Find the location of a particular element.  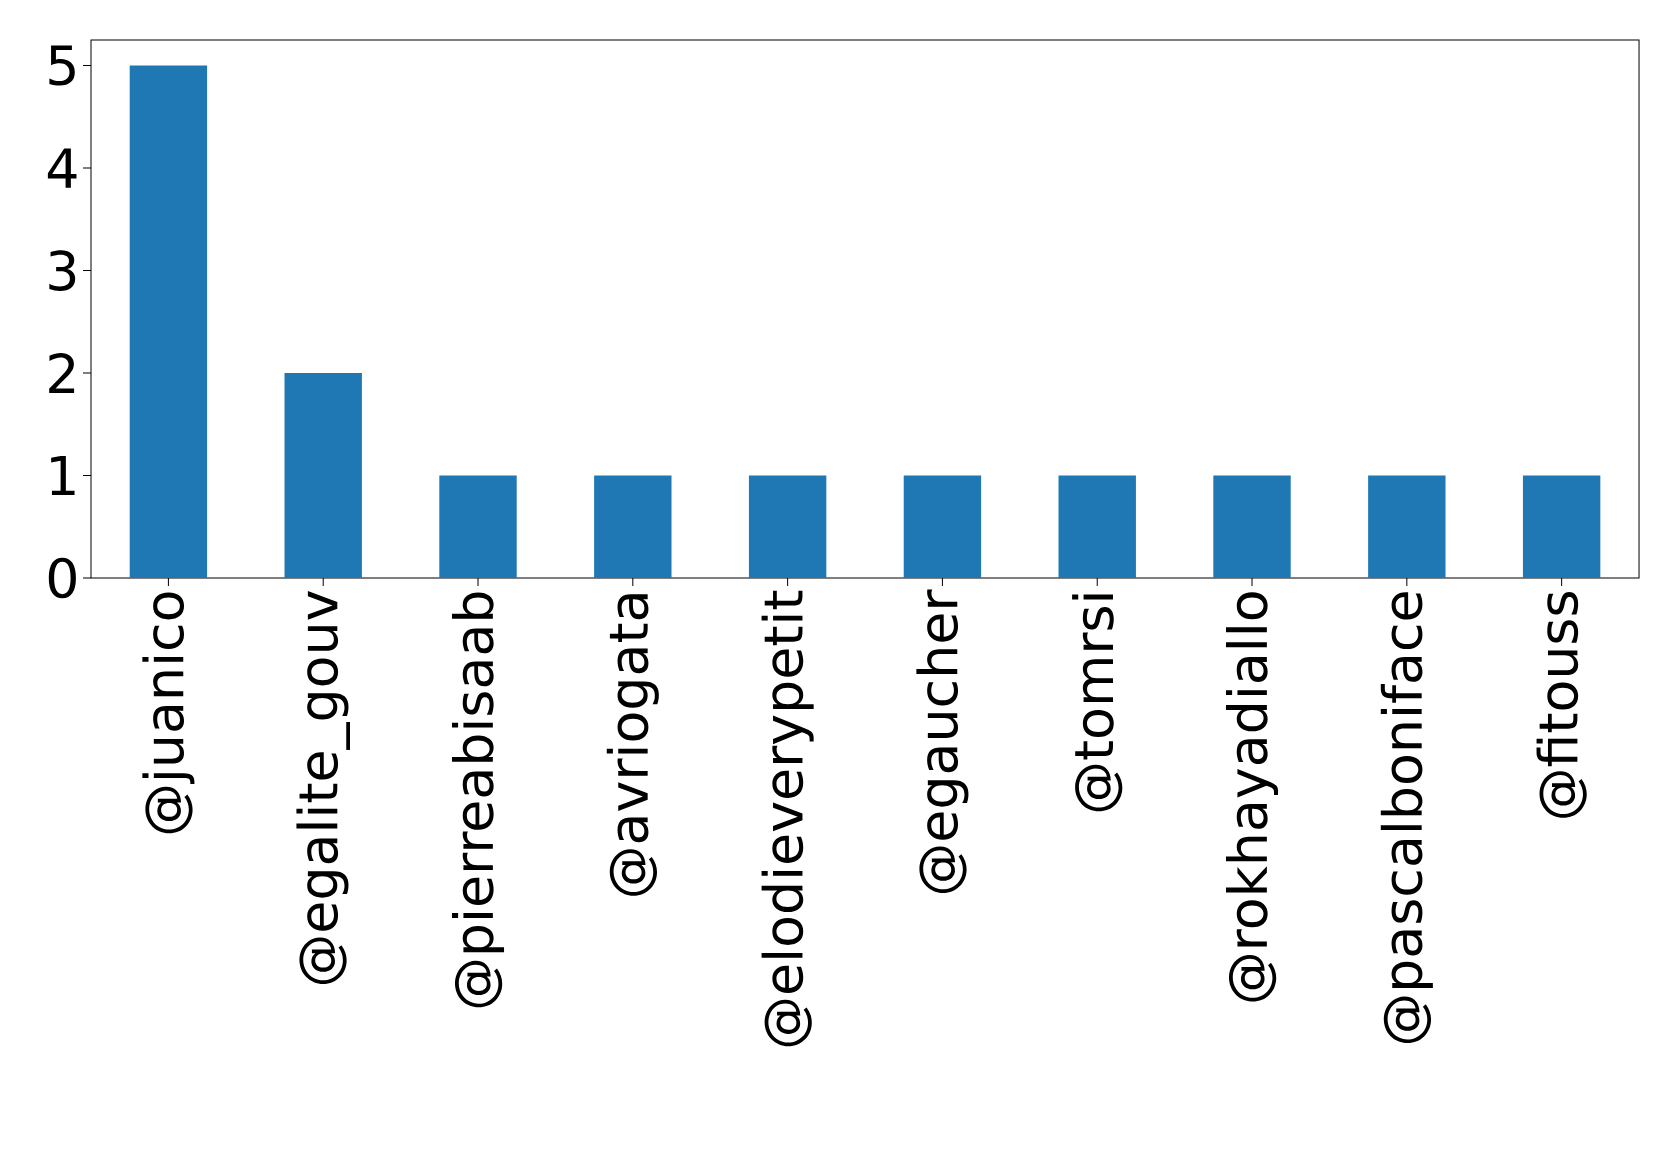

y-tick-label: 5 is located at coordinates (62, 65).